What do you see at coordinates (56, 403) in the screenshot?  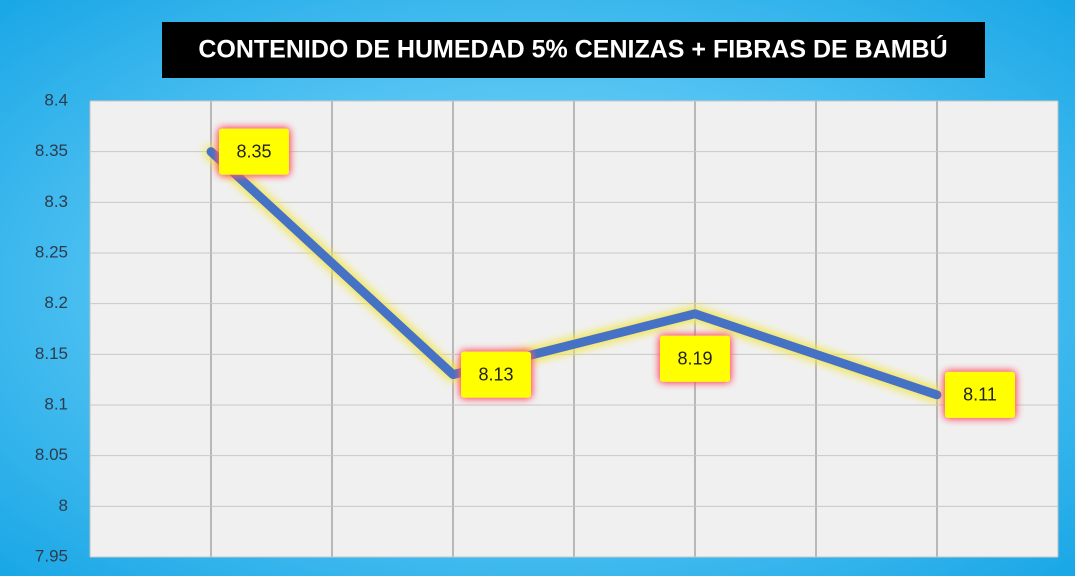 I see `y-tick-label: 8.1` at bounding box center [56, 403].